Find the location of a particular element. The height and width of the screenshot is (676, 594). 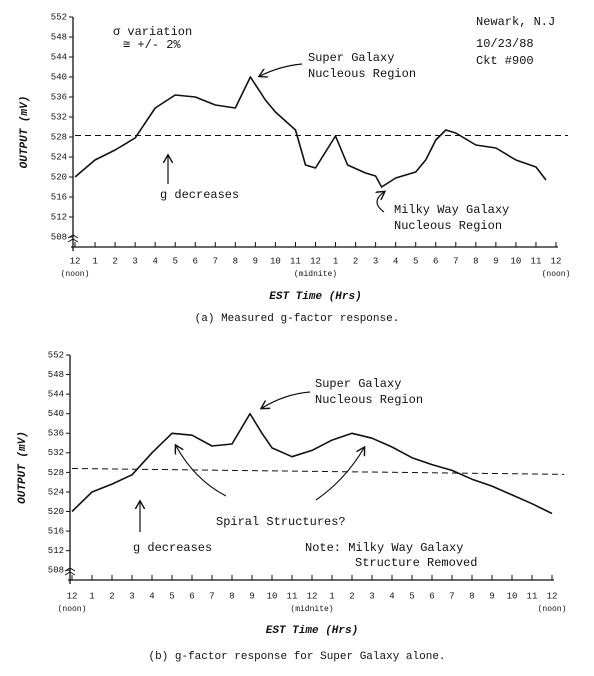

annotation: Note: Milky Way Galaxy is located at coordinates (384, 548).